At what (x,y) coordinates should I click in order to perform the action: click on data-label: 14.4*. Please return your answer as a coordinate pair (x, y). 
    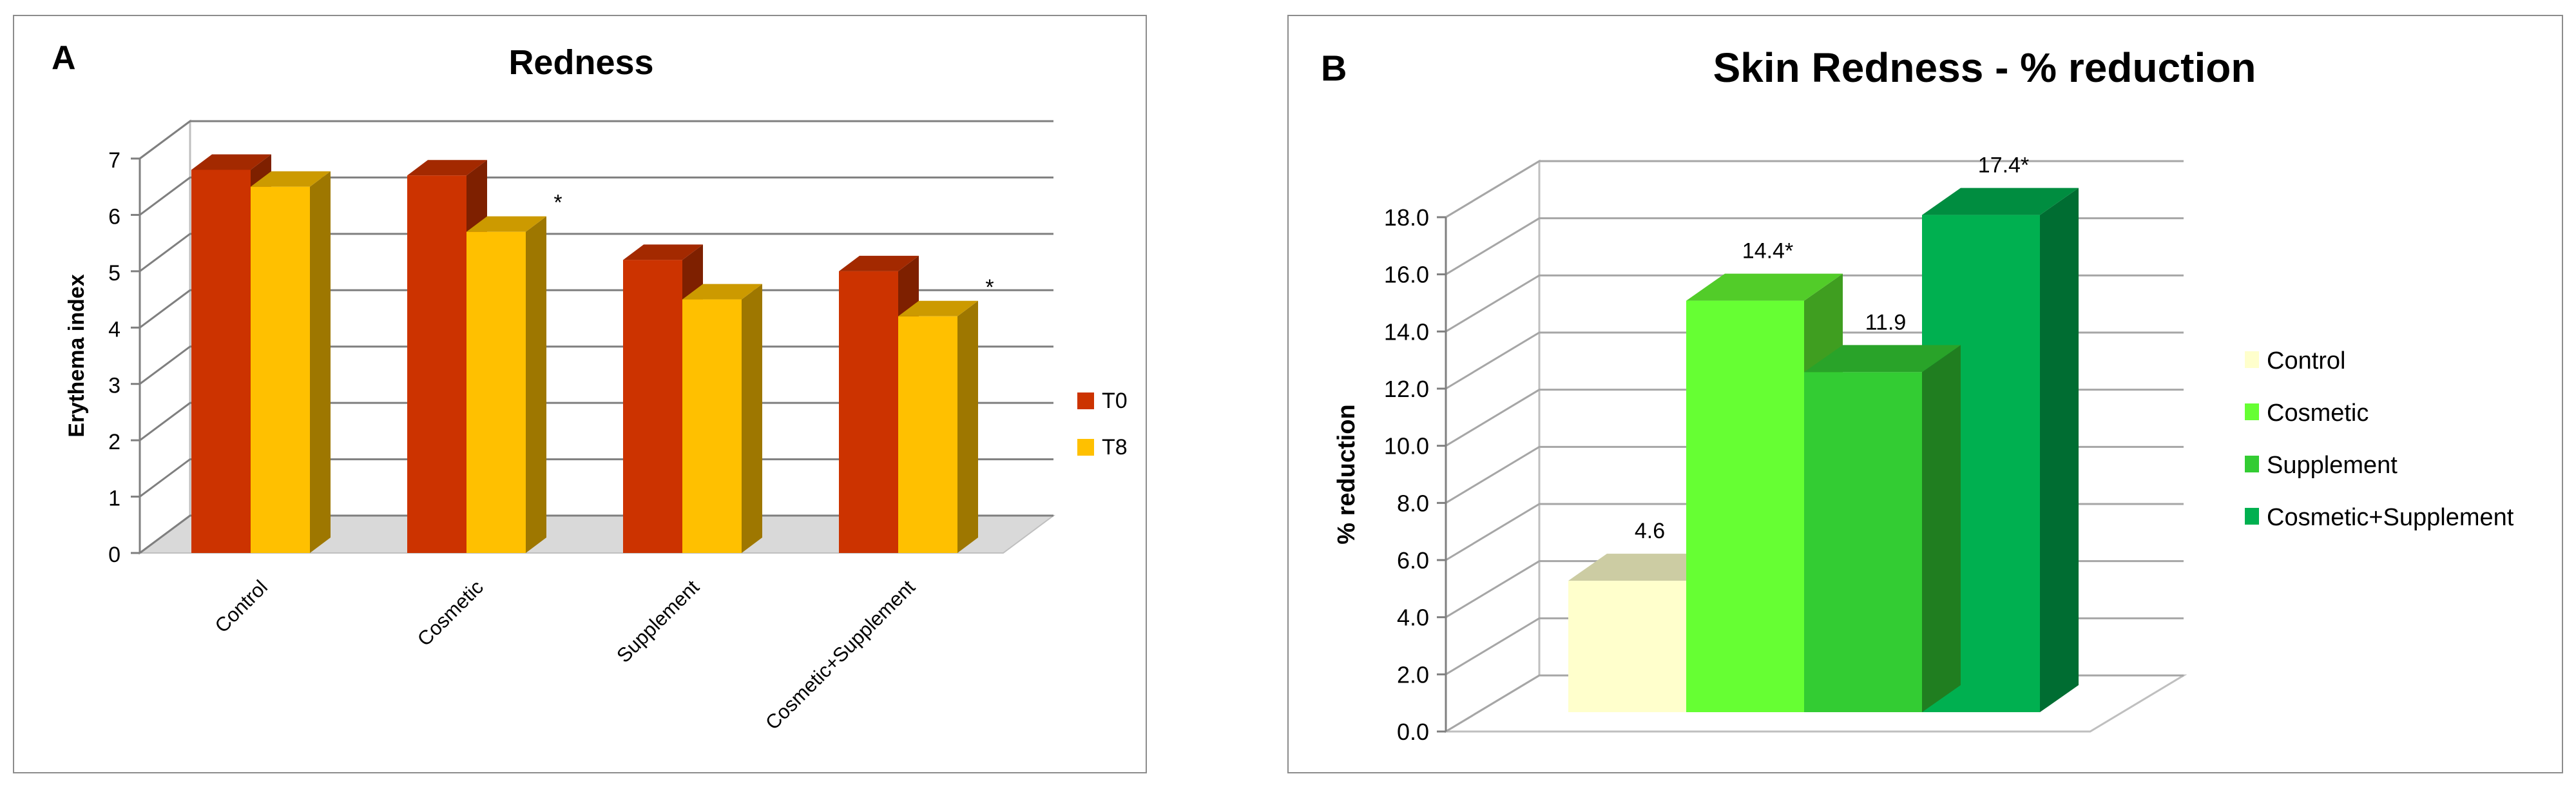
    Looking at the image, I should click on (1768, 252).